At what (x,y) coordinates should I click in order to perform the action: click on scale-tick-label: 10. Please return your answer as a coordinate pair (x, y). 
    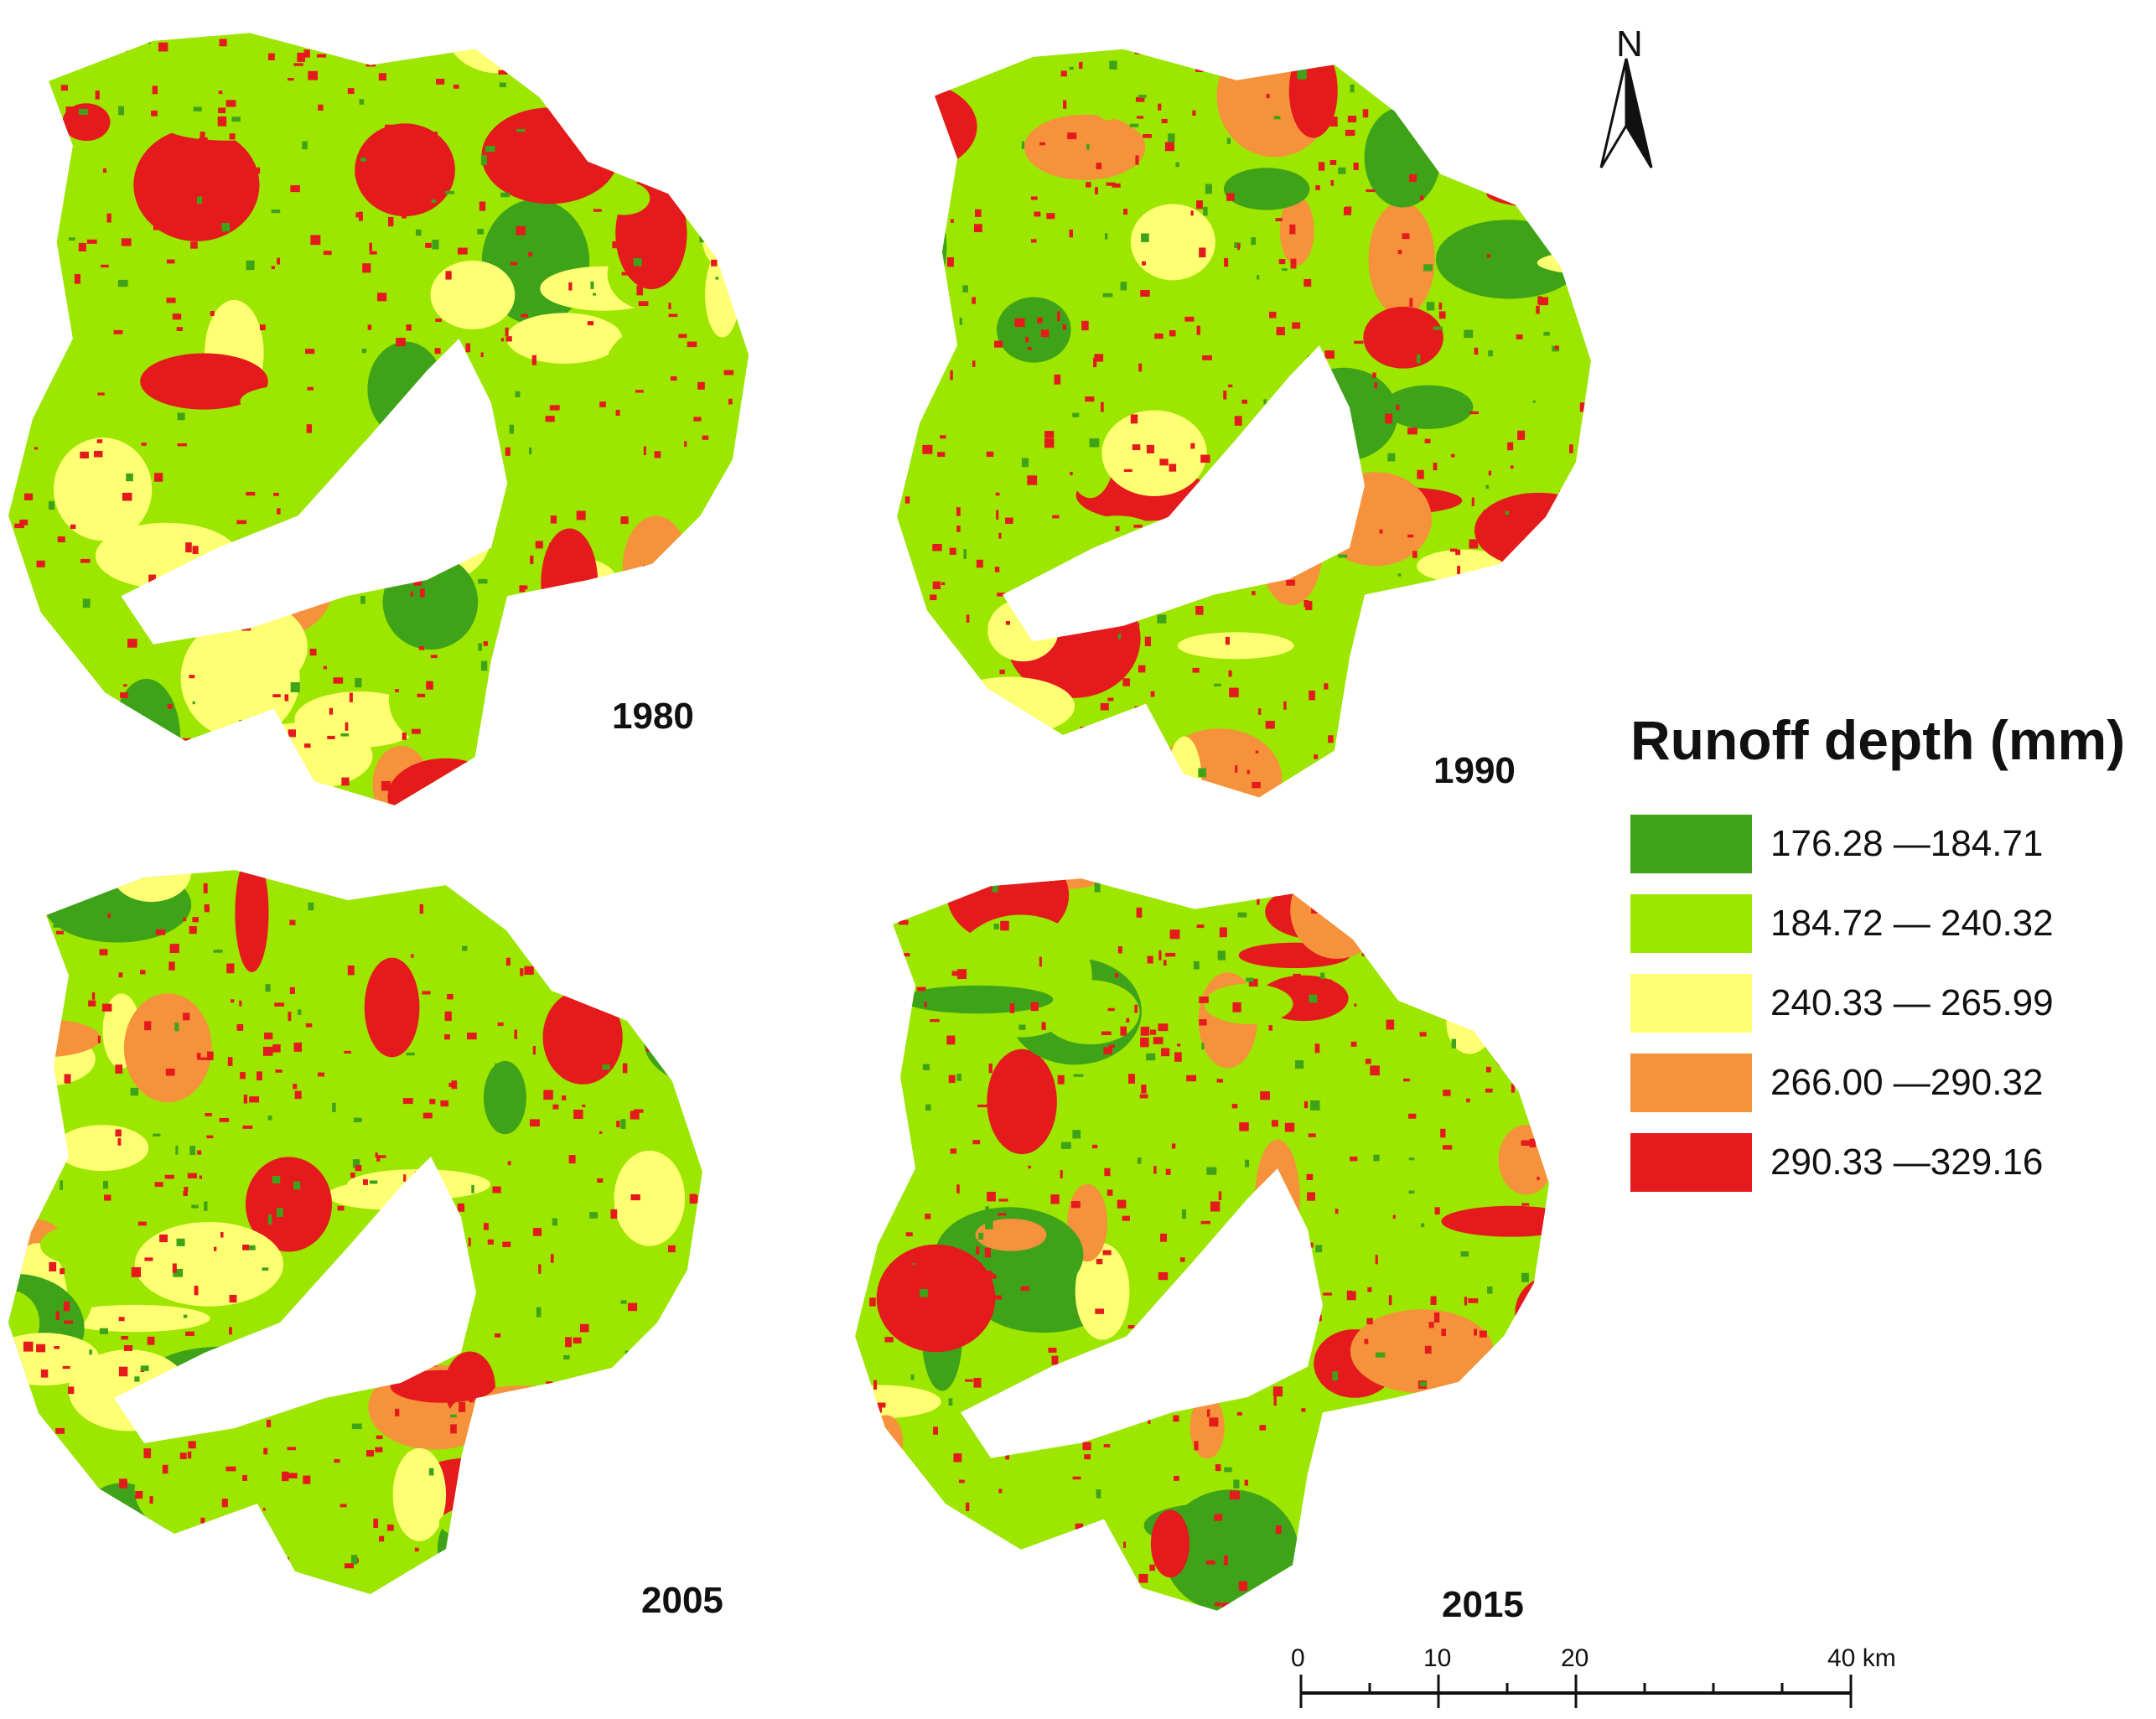
    Looking at the image, I should click on (1437, 1658).